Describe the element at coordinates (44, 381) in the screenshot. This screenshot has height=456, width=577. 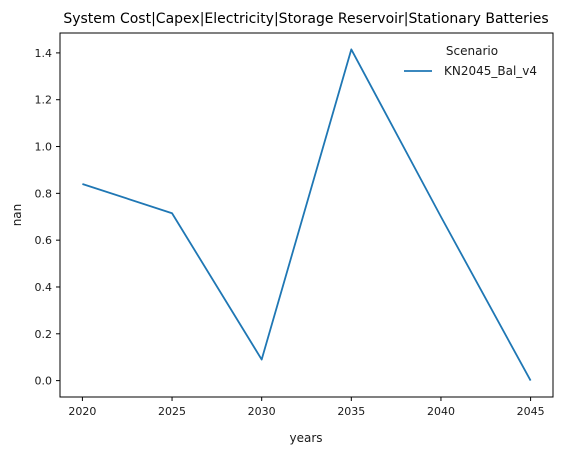
I see `y-tick-label: 0.0` at that location.